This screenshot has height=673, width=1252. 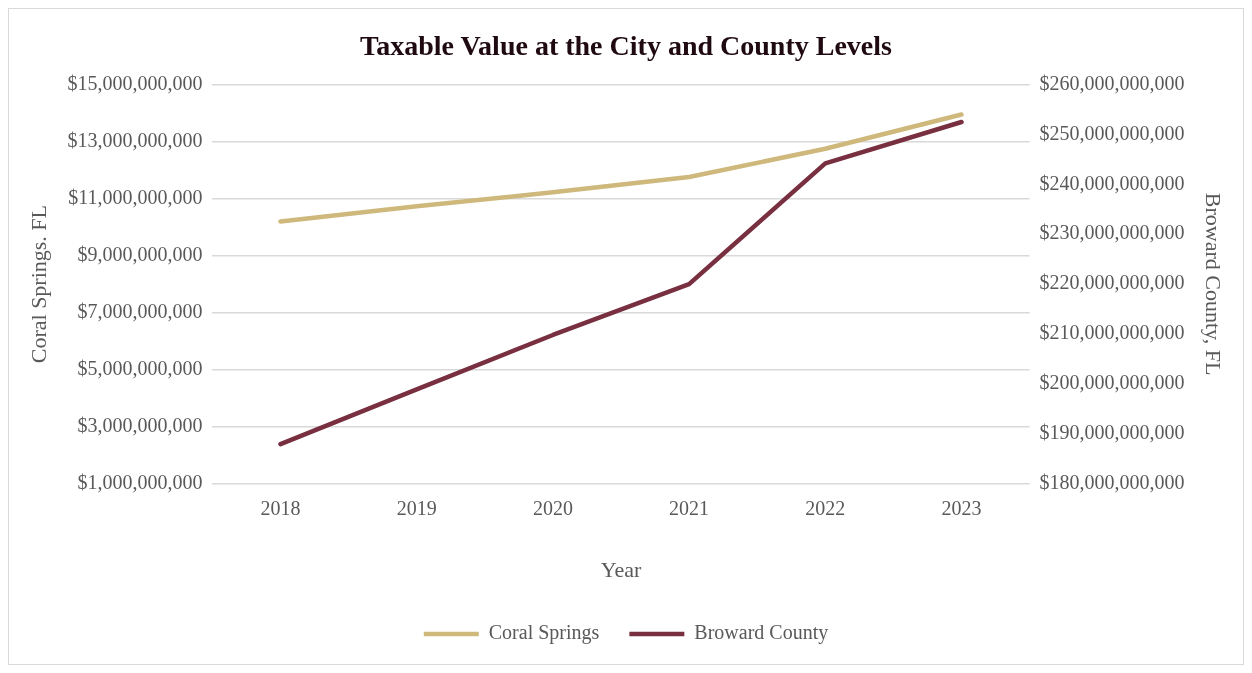 What do you see at coordinates (135, 196) in the screenshot?
I see `y-tick-label: $11,000,000,000` at bounding box center [135, 196].